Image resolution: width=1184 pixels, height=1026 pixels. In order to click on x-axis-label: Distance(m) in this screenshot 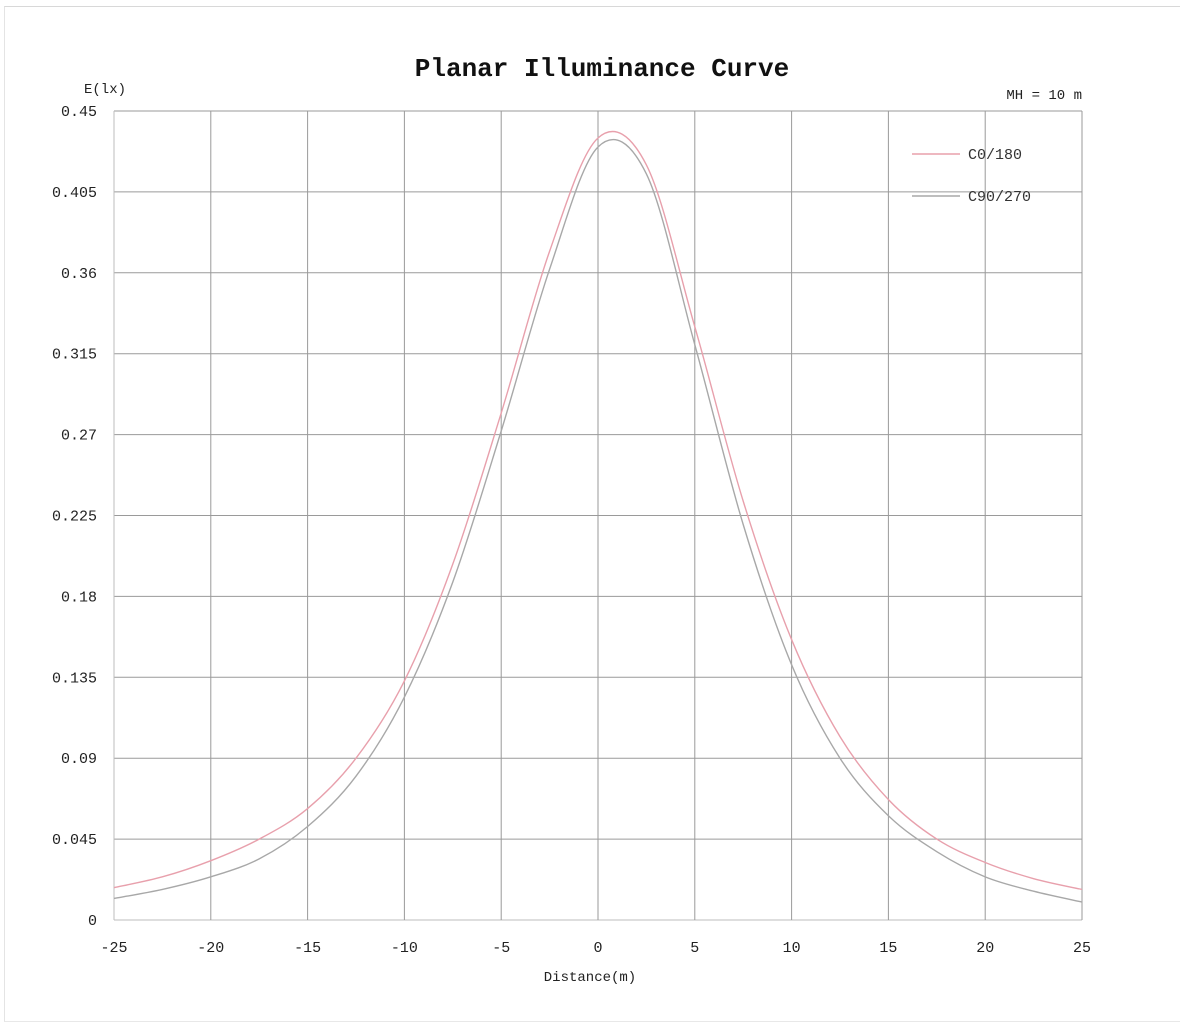, I will do `click(590, 978)`.